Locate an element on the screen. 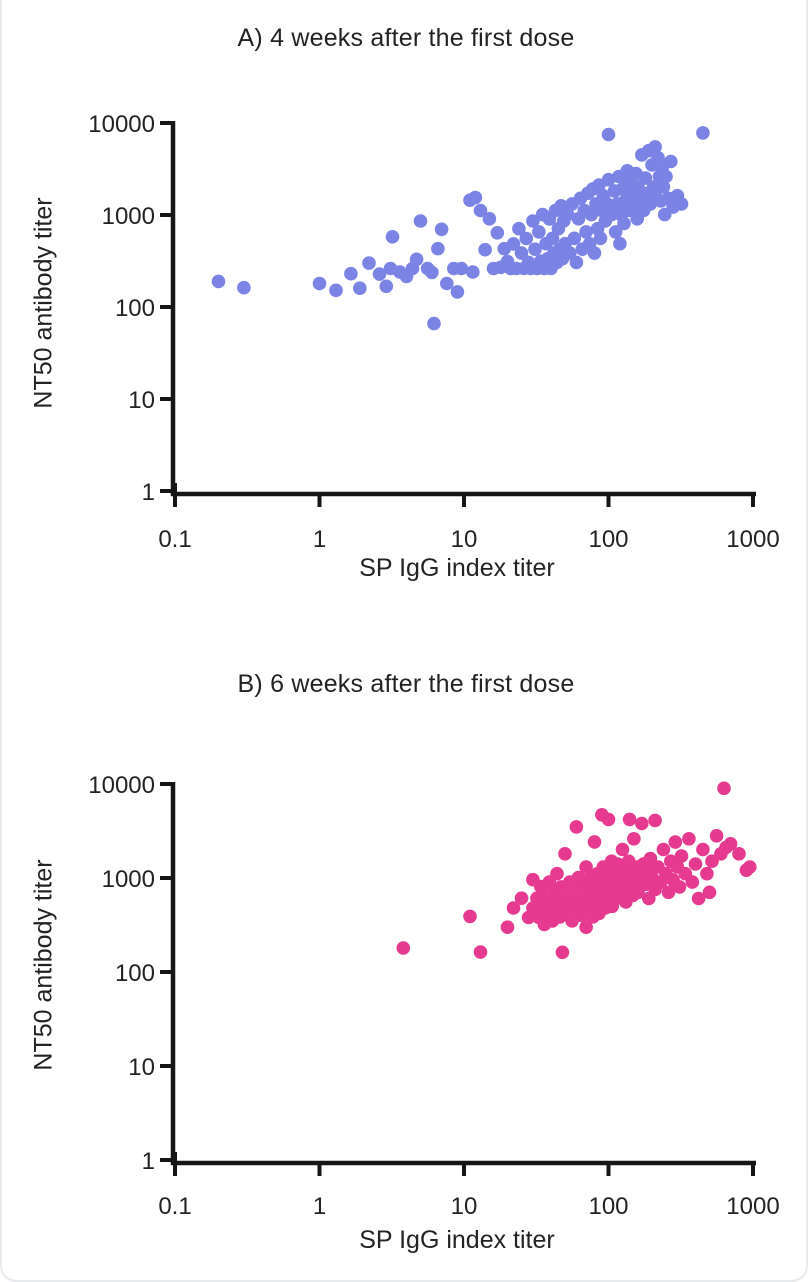 The image size is (808, 1282). y-tick-label: 10 is located at coordinates (141, 1067).